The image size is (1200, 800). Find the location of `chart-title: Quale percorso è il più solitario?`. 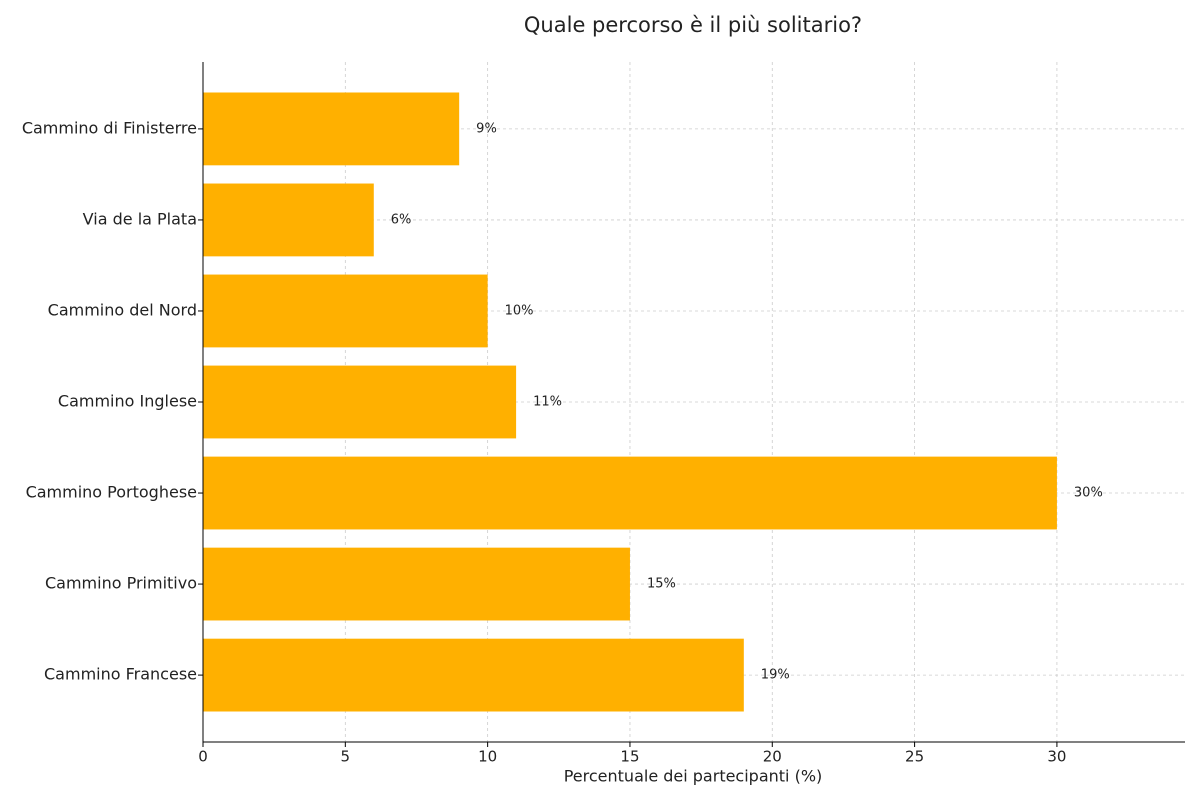

chart-title: Quale percorso è il più solitario? is located at coordinates (693, 25).